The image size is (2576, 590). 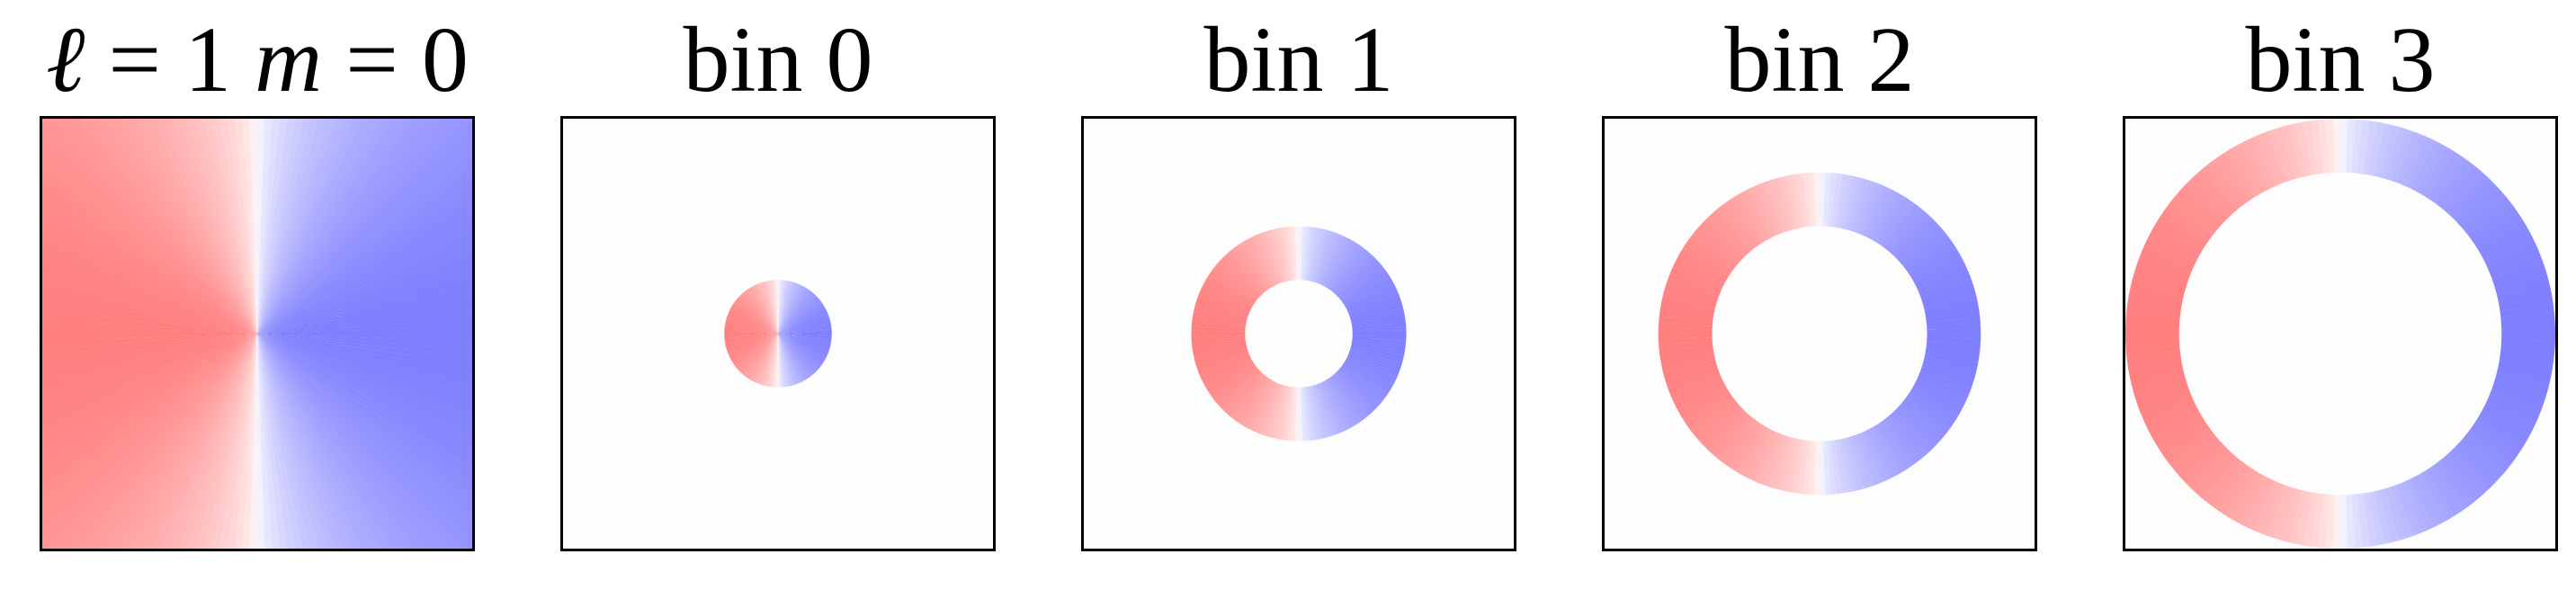 I want to click on bin-0-map-frame, so click(x=778, y=333).